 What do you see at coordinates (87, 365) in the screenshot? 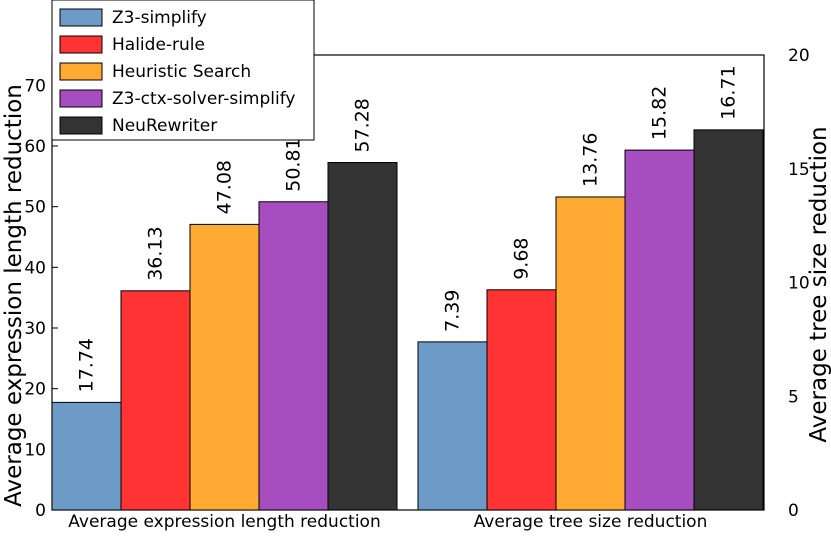
I see `value-label: 17.74` at bounding box center [87, 365].